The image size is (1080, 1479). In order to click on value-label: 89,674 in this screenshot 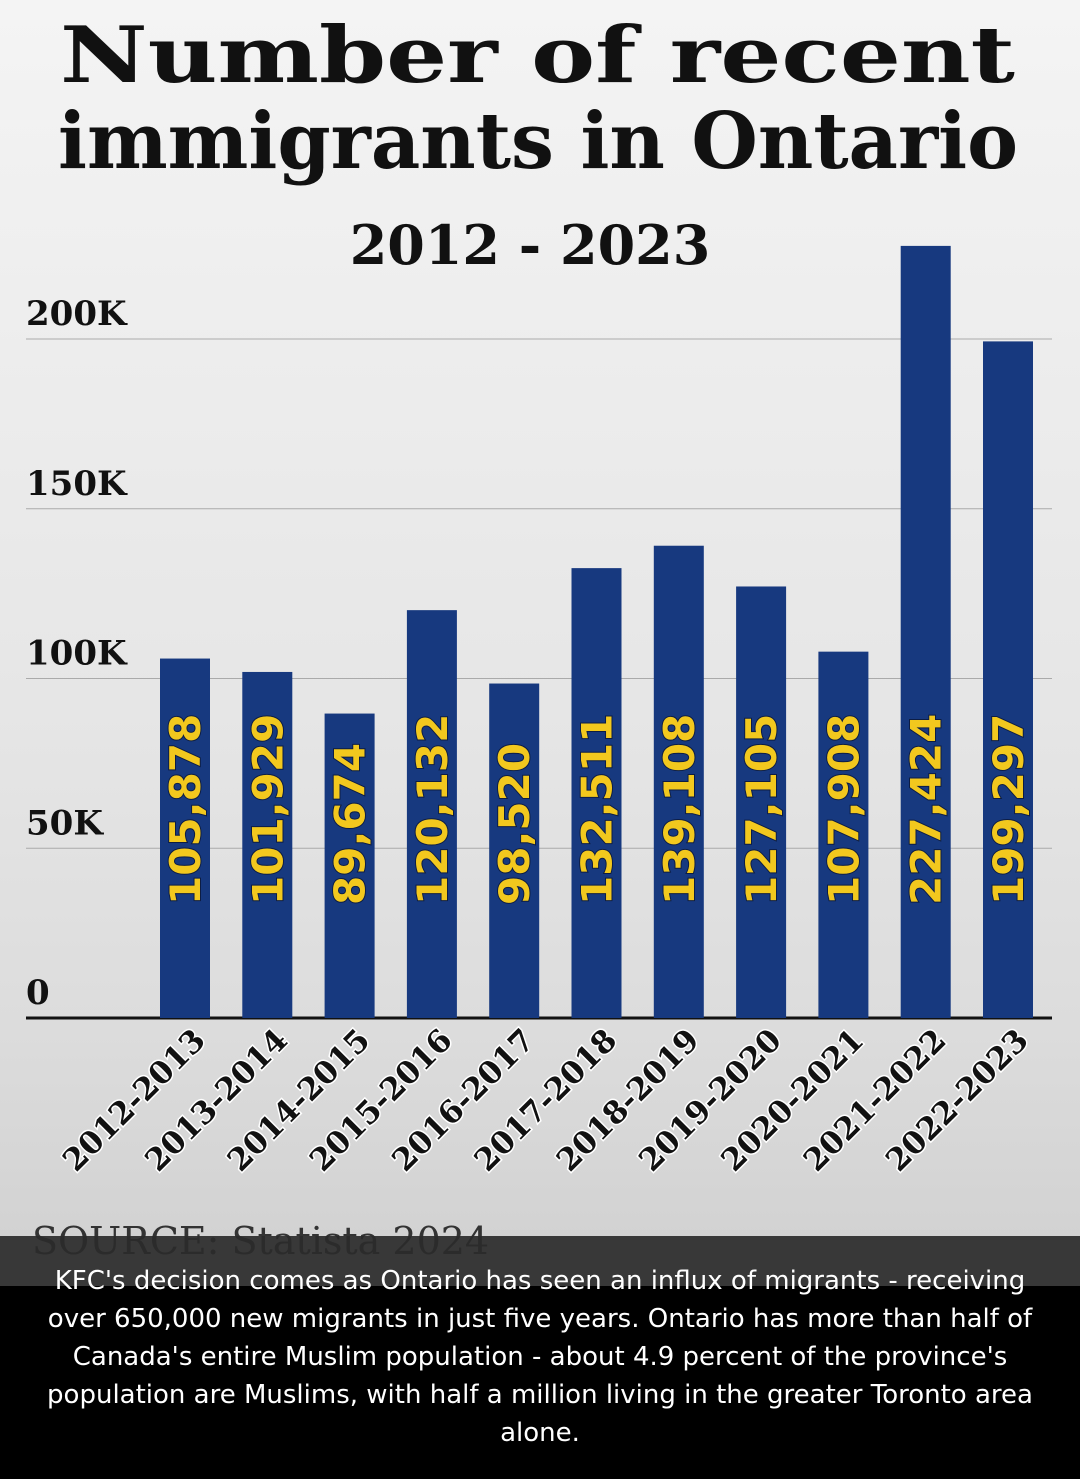, I will do `click(350, 824)`.